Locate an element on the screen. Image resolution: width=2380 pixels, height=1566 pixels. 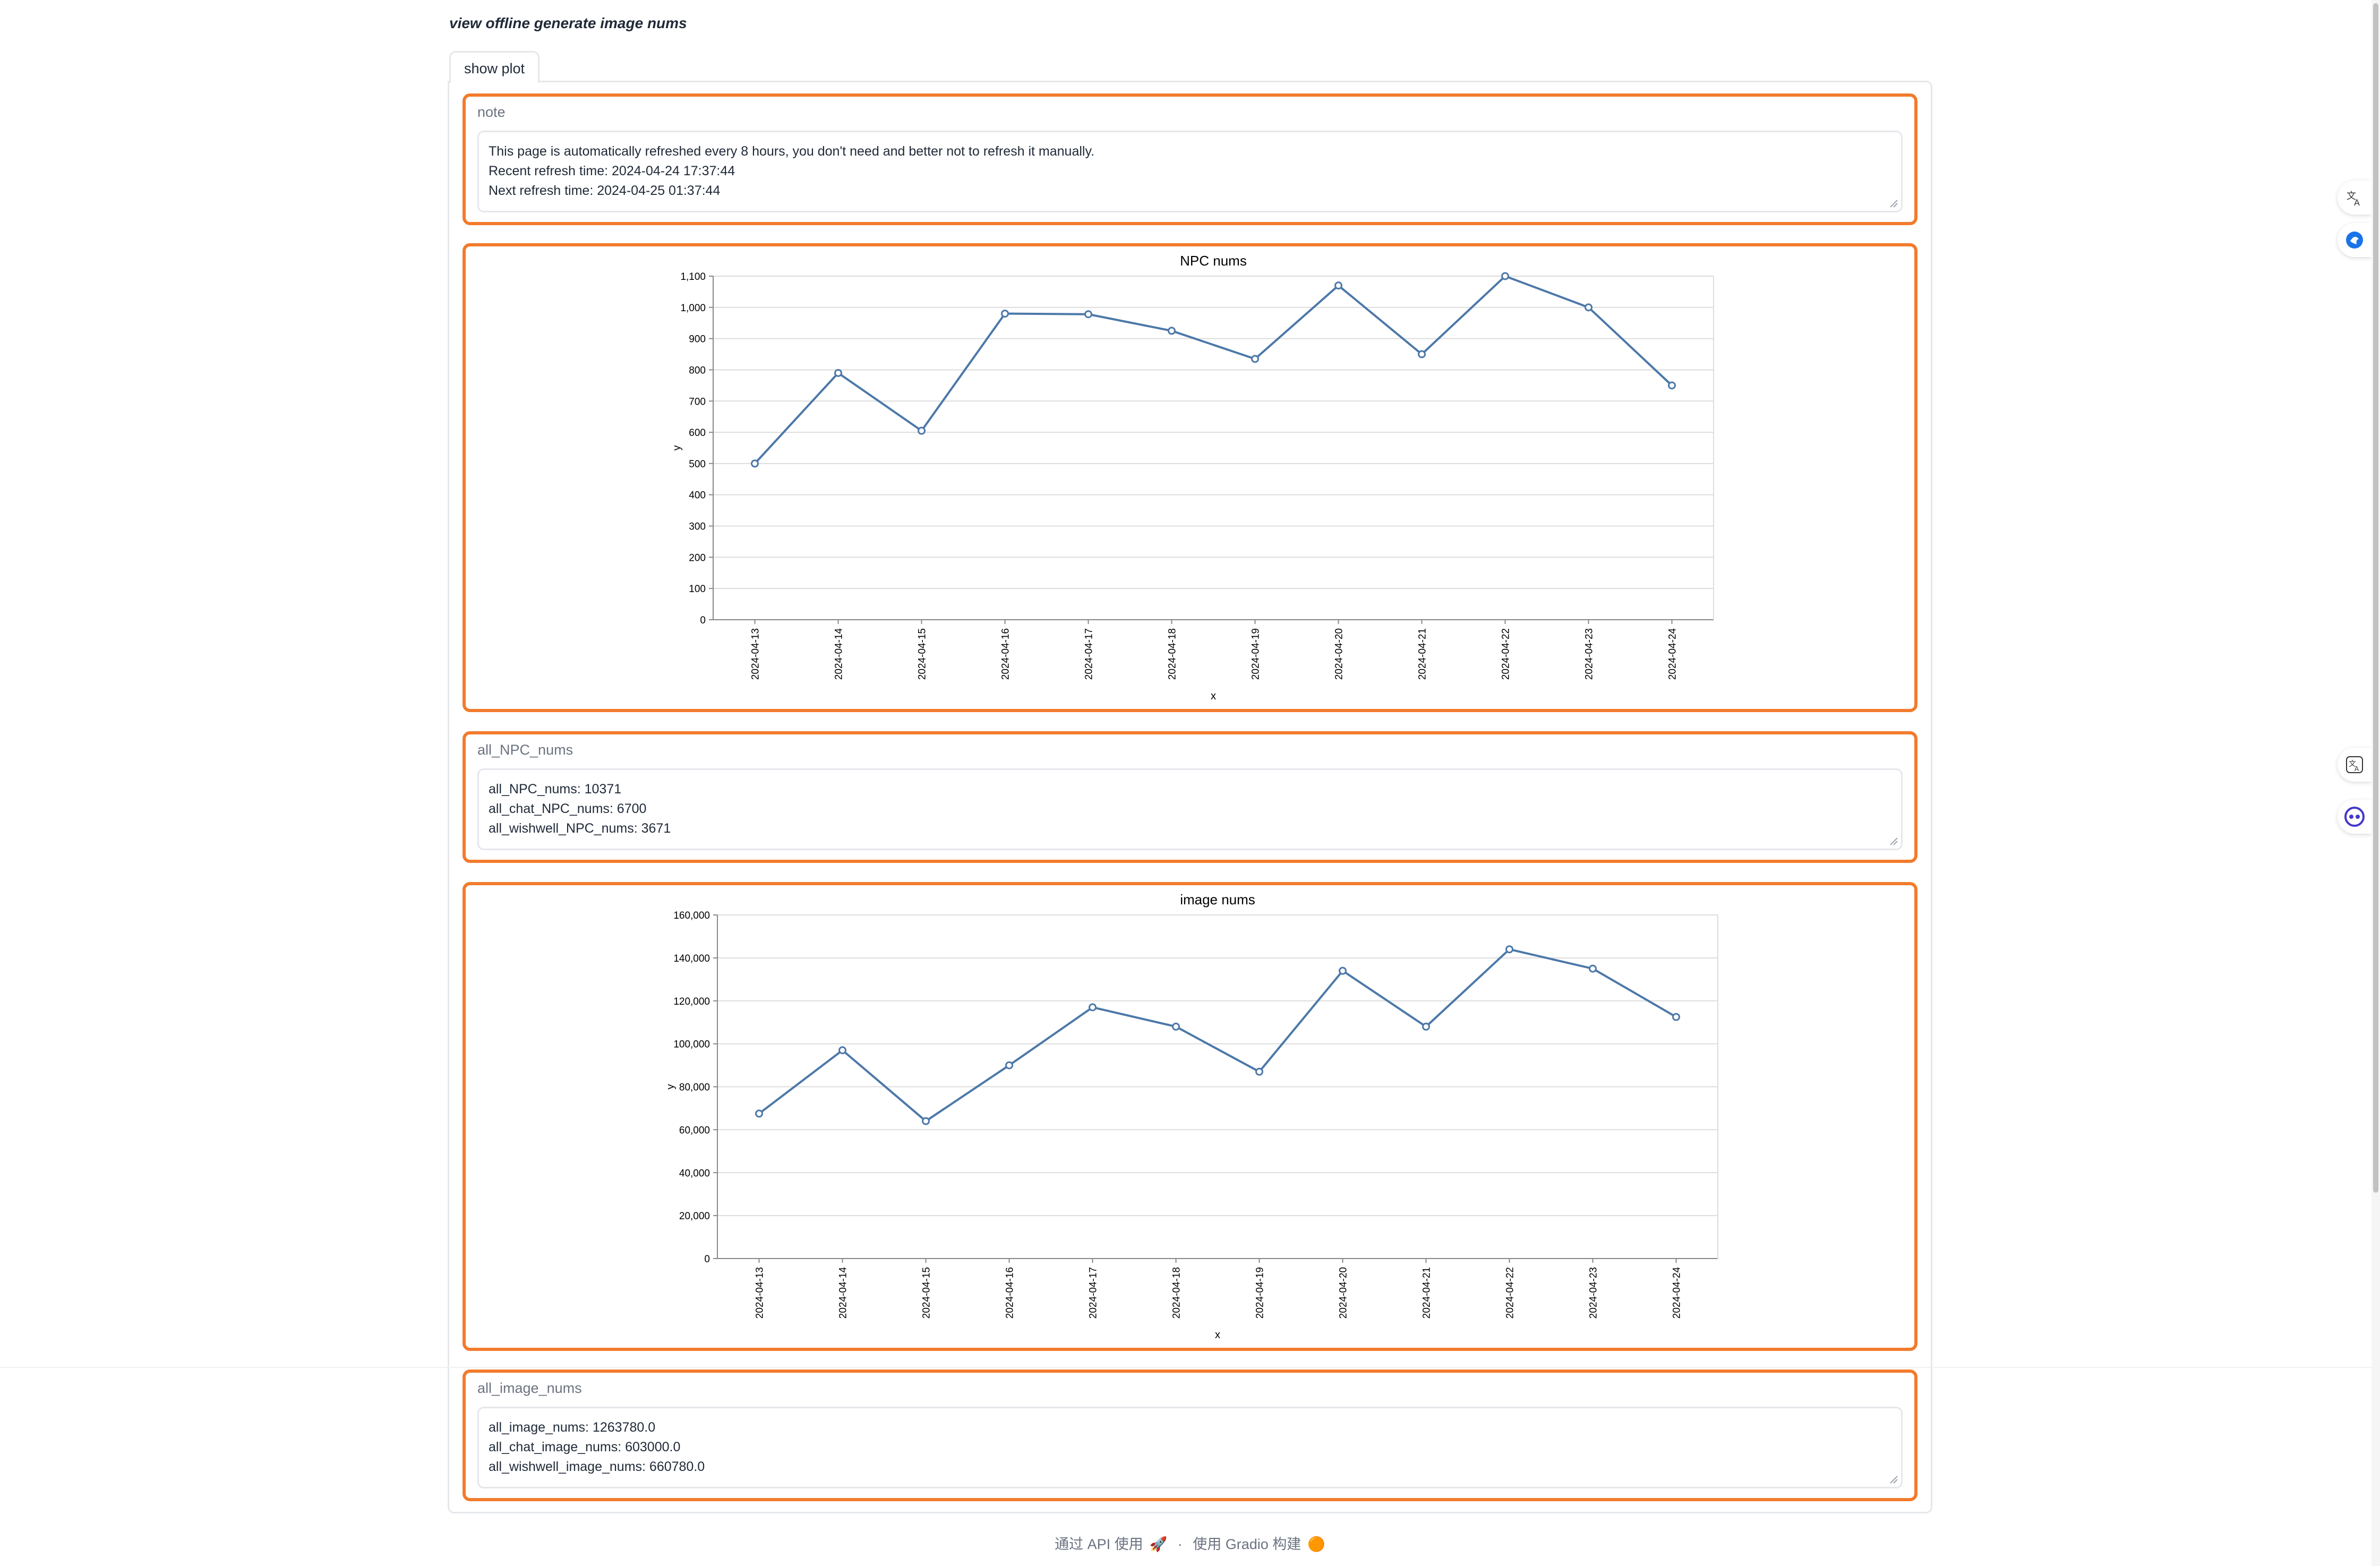
rocket-icon: 🚀 is located at coordinates (1158, 1544).